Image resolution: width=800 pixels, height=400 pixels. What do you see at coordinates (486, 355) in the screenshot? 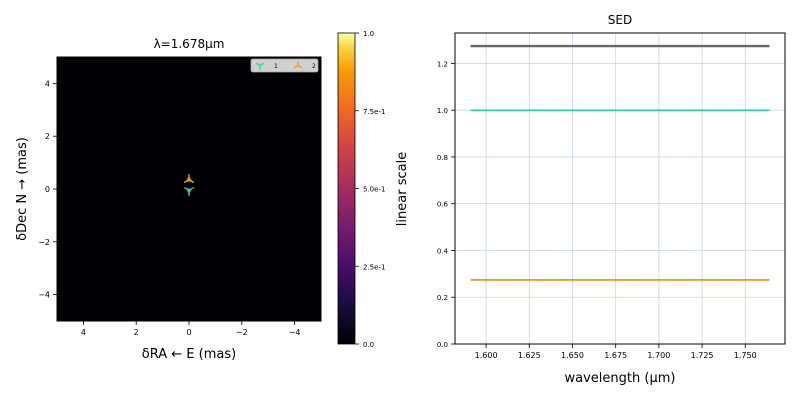
I see `sed-x-tick-label: 1.600` at bounding box center [486, 355].